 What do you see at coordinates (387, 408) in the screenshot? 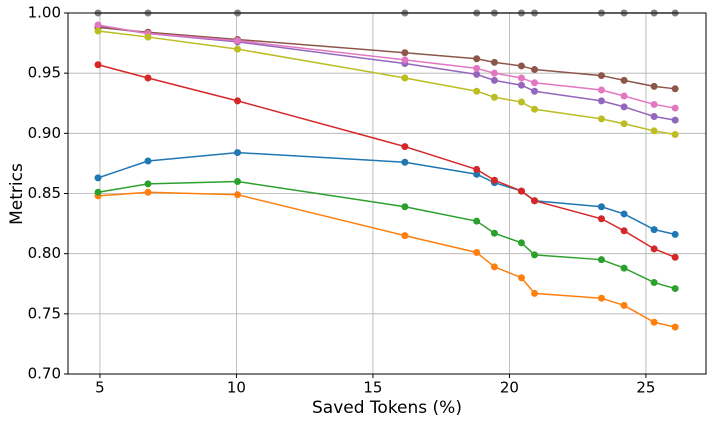
I see `x-axis-label: Saved Tokens (%)` at bounding box center [387, 408].